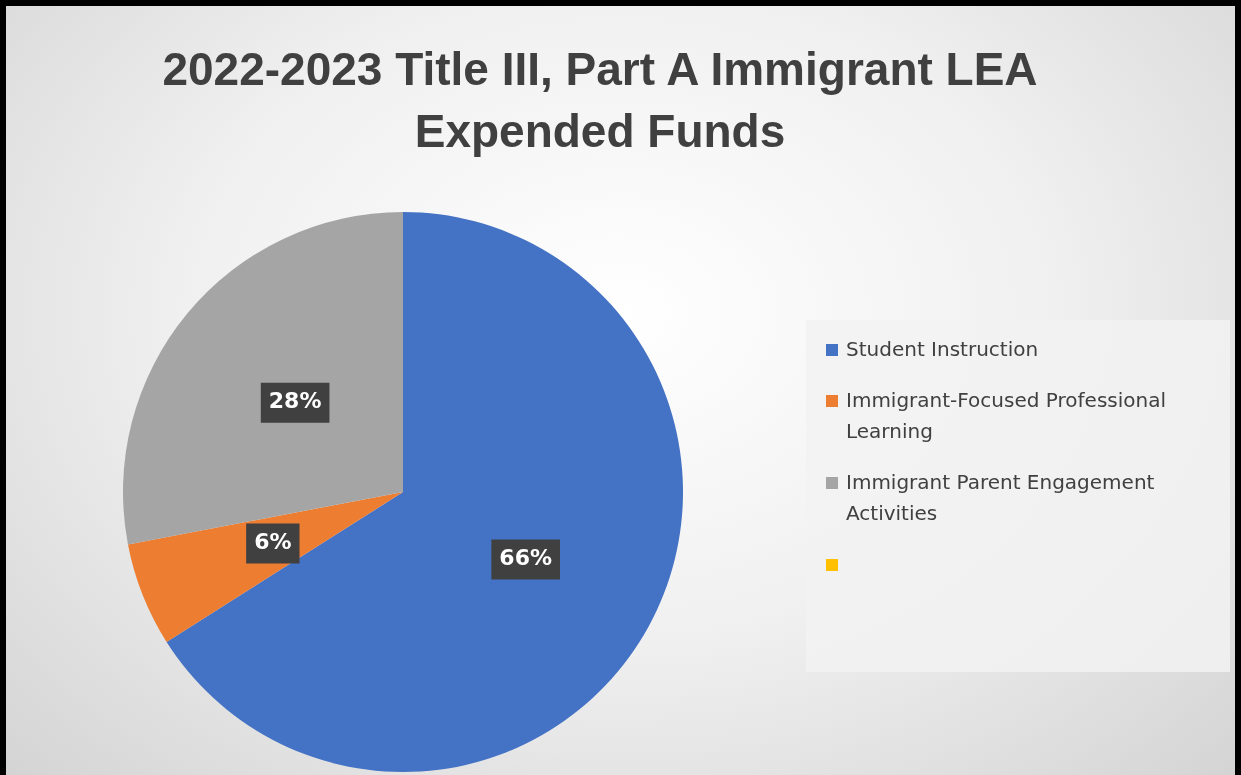  What do you see at coordinates (295, 401) in the screenshot?
I see `data-label: 28%` at bounding box center [295, 401].